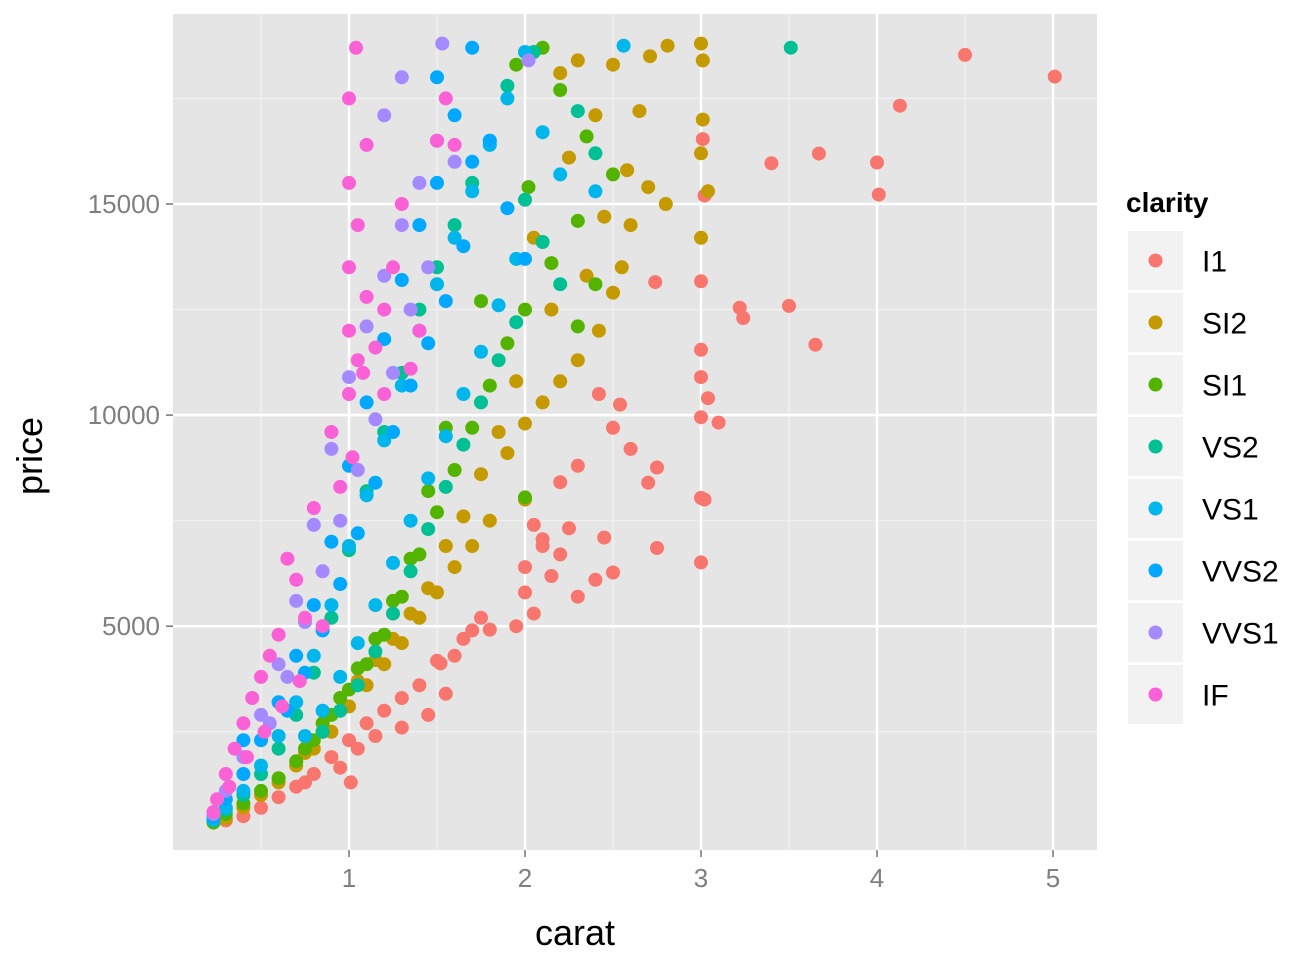 This screenshot has height=964, width=1300. What do you see at coordinates (1224, 324) in the screenshot?
I see `legend-label: SI2` at bounding box center [1224, 324].